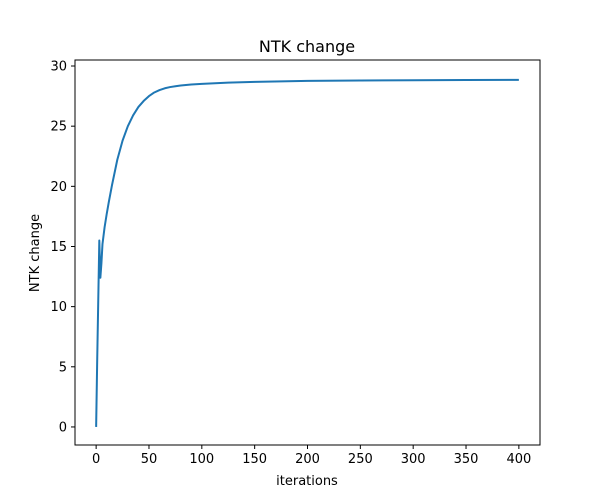 The height and width of the screenshot is (500, 600). I want to click on x-tick-label: 100, so click(201, 459).